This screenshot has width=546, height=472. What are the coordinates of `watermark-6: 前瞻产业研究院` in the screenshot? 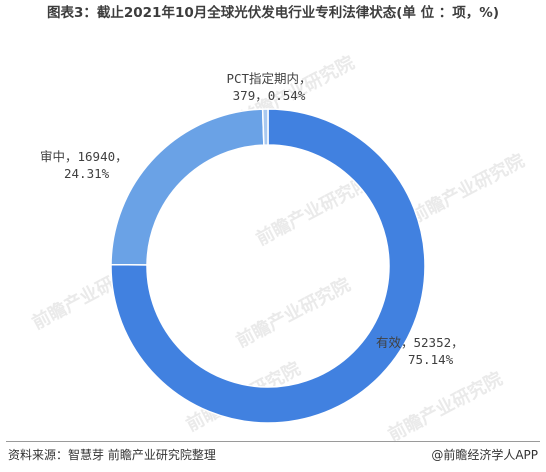 It's located at (467, 188).